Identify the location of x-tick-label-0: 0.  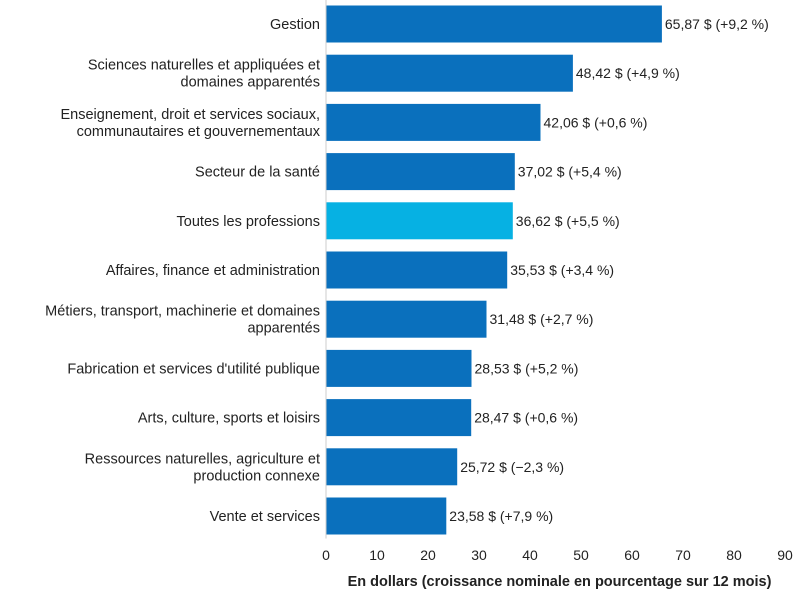
(326, 555).